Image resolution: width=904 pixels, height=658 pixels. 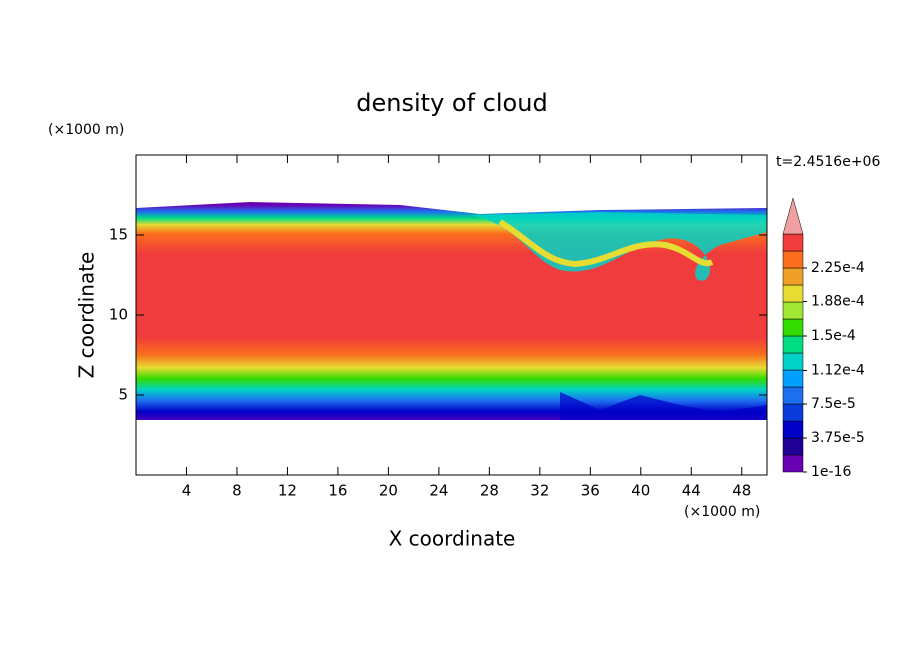 I want to click on x-axis-label: X coordinate, so click(x=452, y=539).